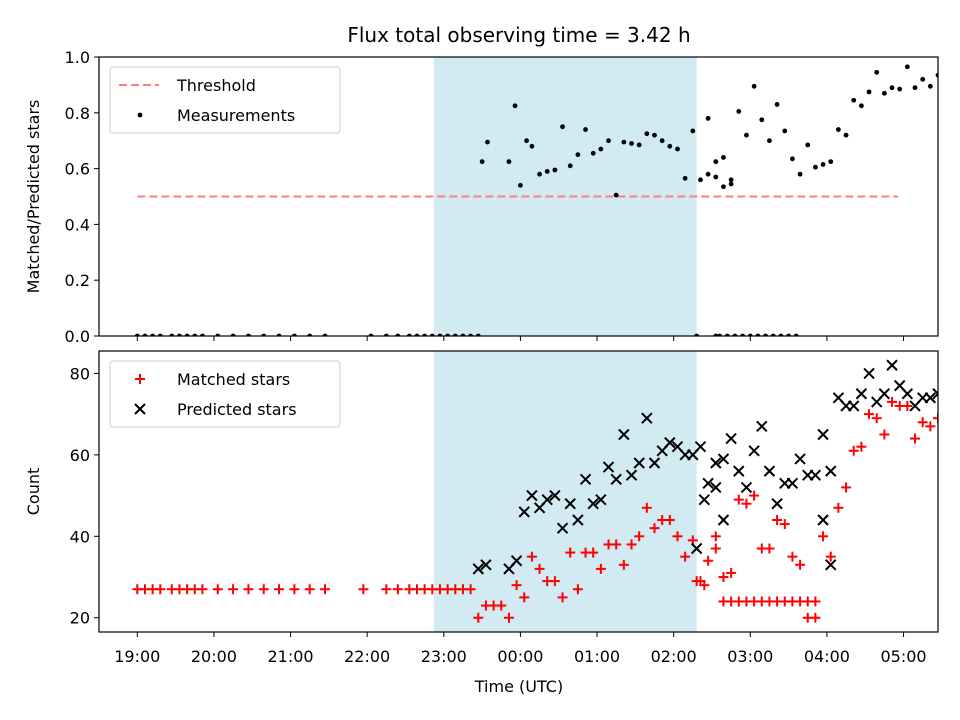  I want to click on x-tick-label: 05:00, so click(903, 656).